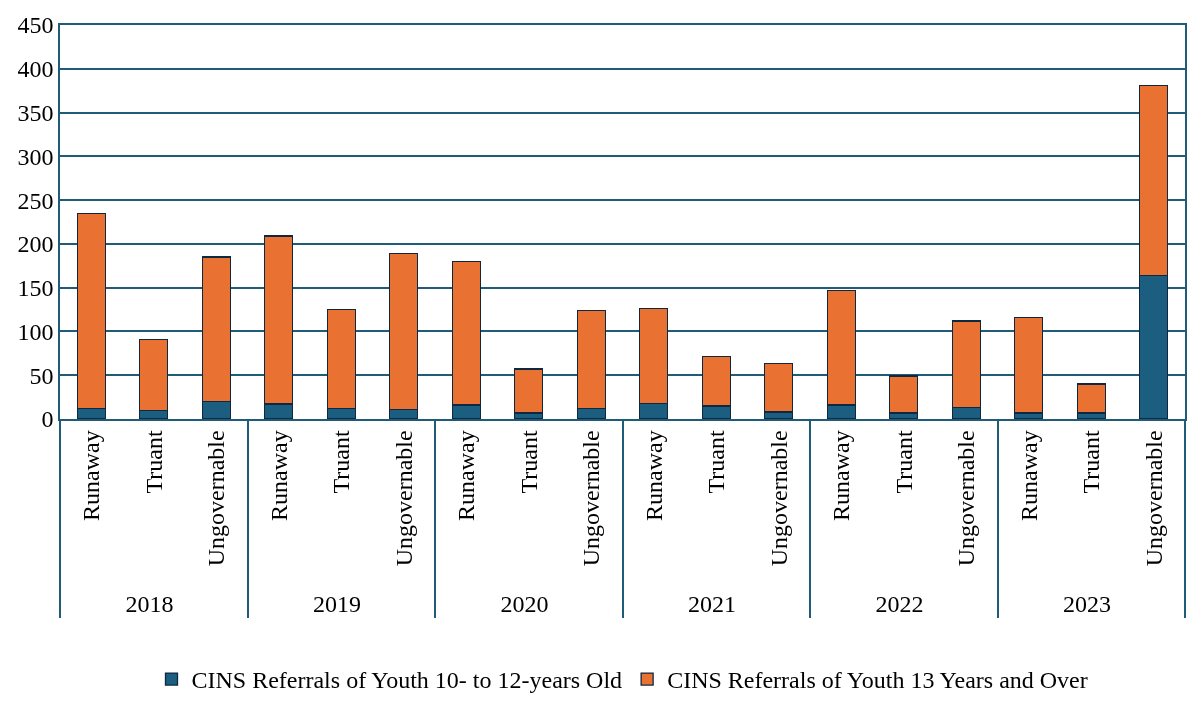 Image resolution: width=1199 pixels, height=702 pixels. What do you see at coordinates (35, 288) in the screenshot?
I see `y-tick-label: 150` at bounding box center [35, 288].